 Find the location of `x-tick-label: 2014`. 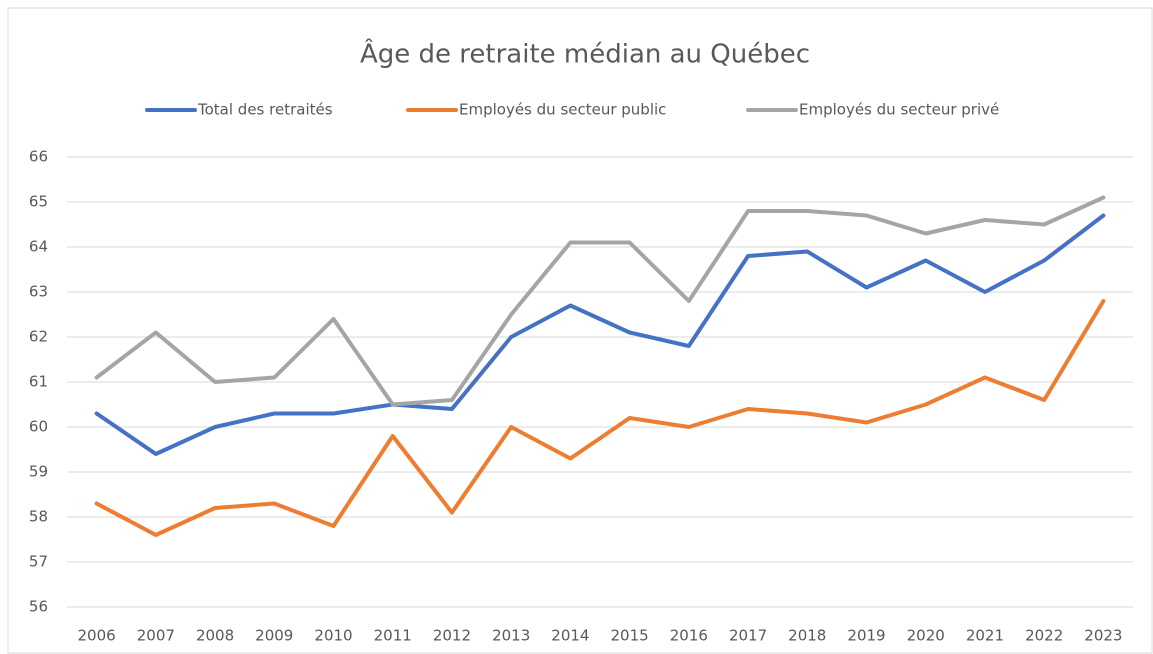

x-tick-label: 2014 is located at coordinates (570, 636).